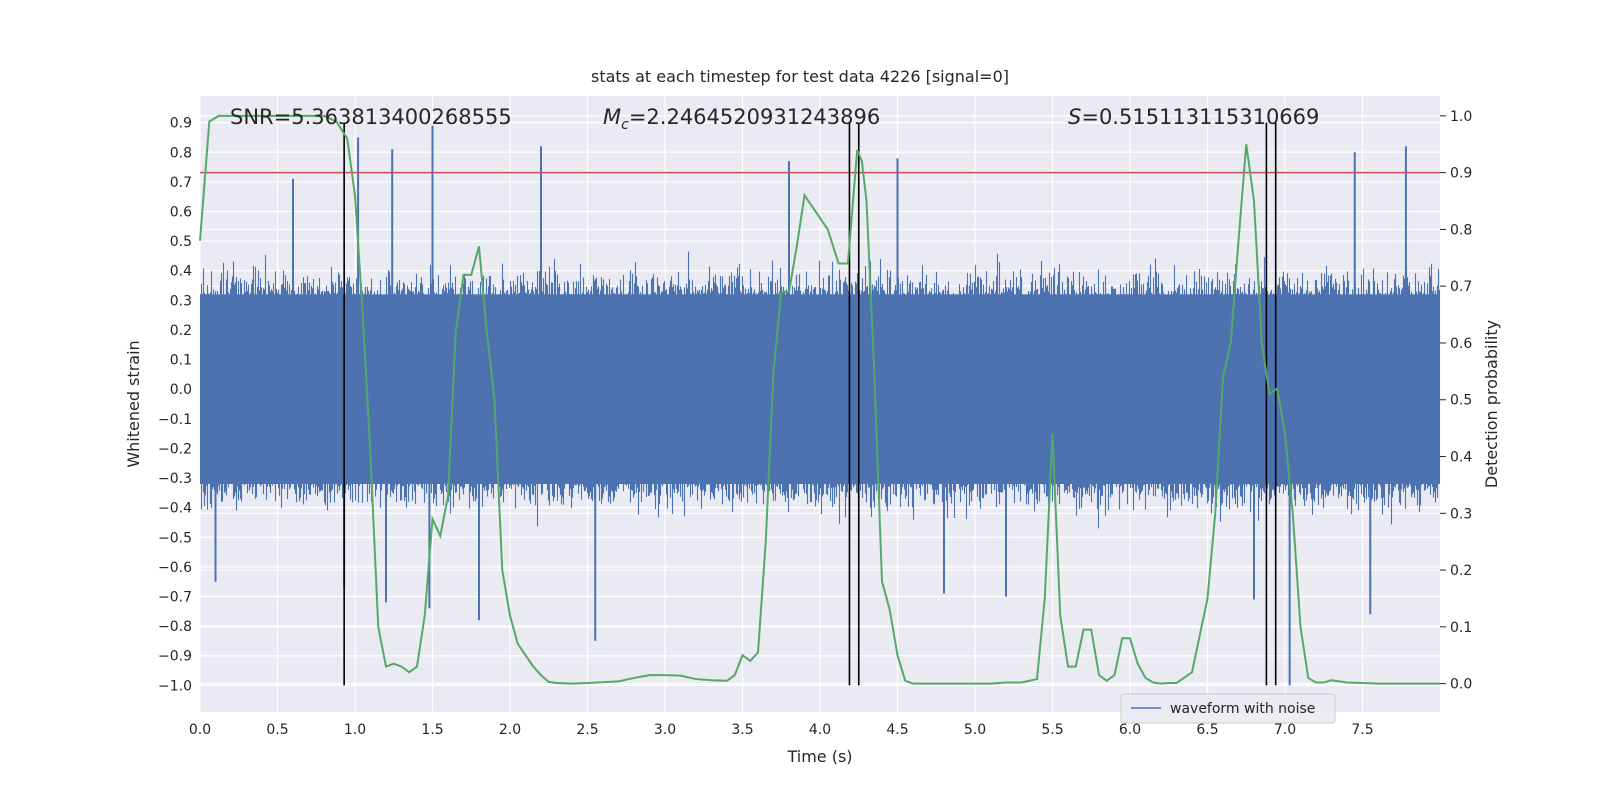 The image size is (1600, 800). What do you see at coordinates (1130, 730) in the screenshot?
I see `x-tick-label: 6.0` at bounding box center [1130, 730].